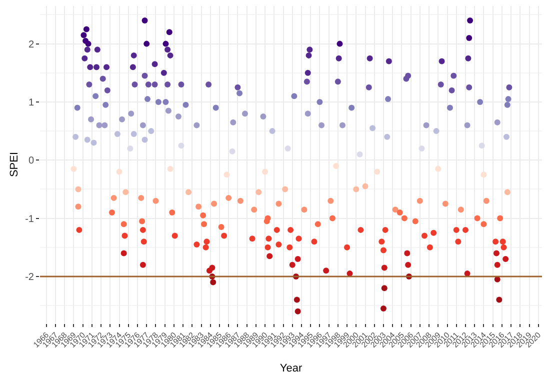 The height and width of the screenshot is (381, 550). I want to click on y-tick-label: 1, so click(31, 102).